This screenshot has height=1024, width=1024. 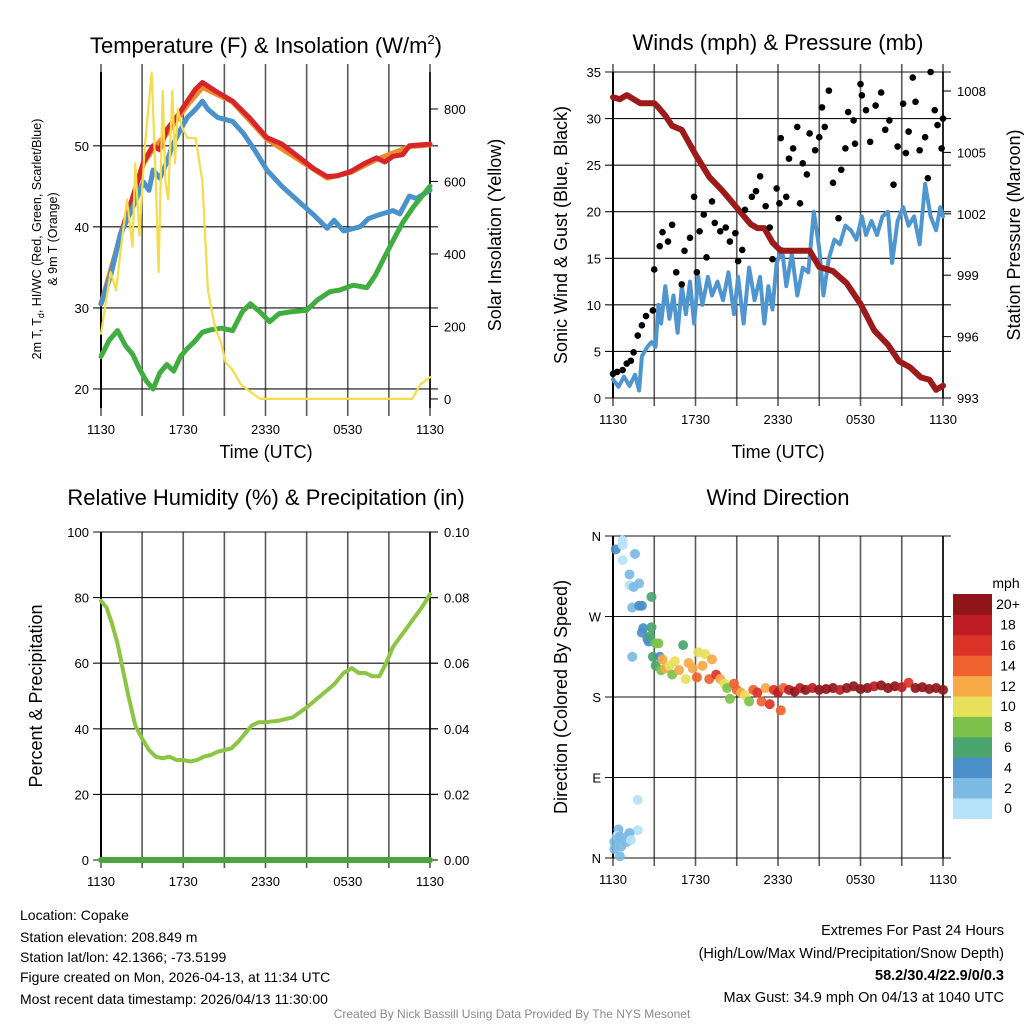 I want to click on y2-tick-label: 1002, so click(x=971, y=214).